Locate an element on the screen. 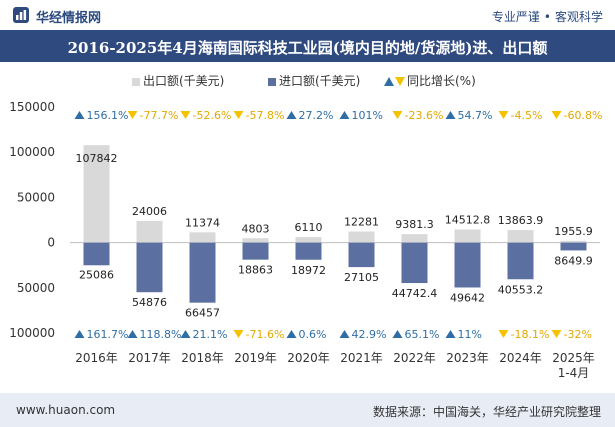 Image resolution: width=615 pixels, height=427 pixels. export-value-label: 4803 is located at coordinates (256, 228).